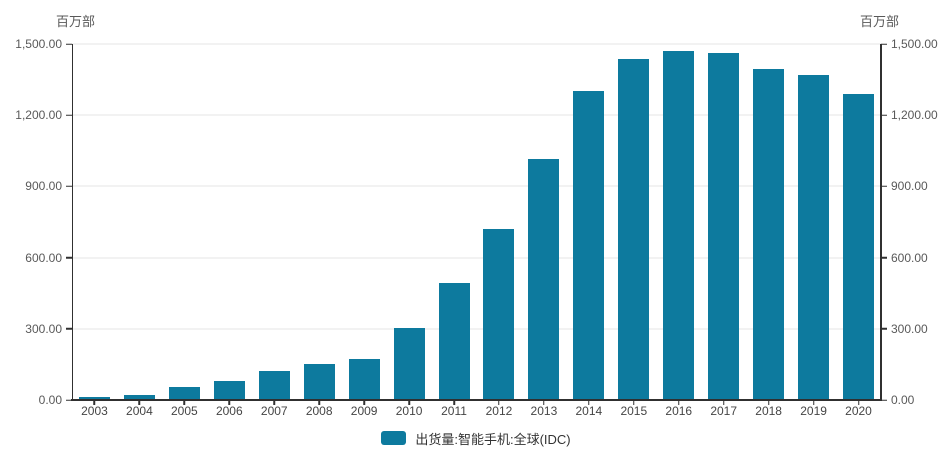 Image resolution: width=952 pixels, height=456 pixels. What do you see at coordinates (43, 328) in the screenshot?
I see `y-axis-label-left-300: 300.00` at bounding box center [43, 328].